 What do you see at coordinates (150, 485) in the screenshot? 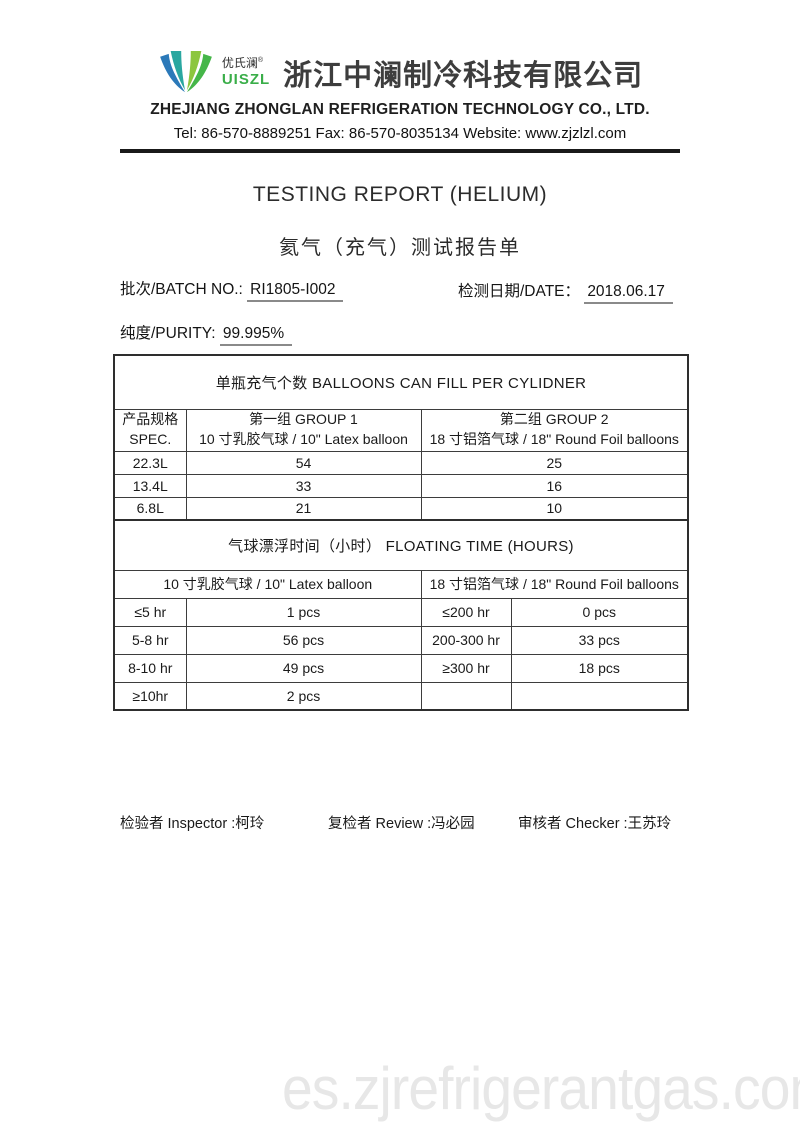
I see `spec-cell: 13.4L` at bounding box center [150, 485].